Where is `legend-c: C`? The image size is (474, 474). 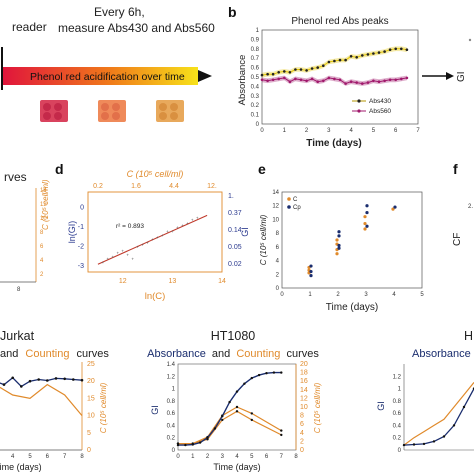
legend-c: C is located at coordinates (295, 200).